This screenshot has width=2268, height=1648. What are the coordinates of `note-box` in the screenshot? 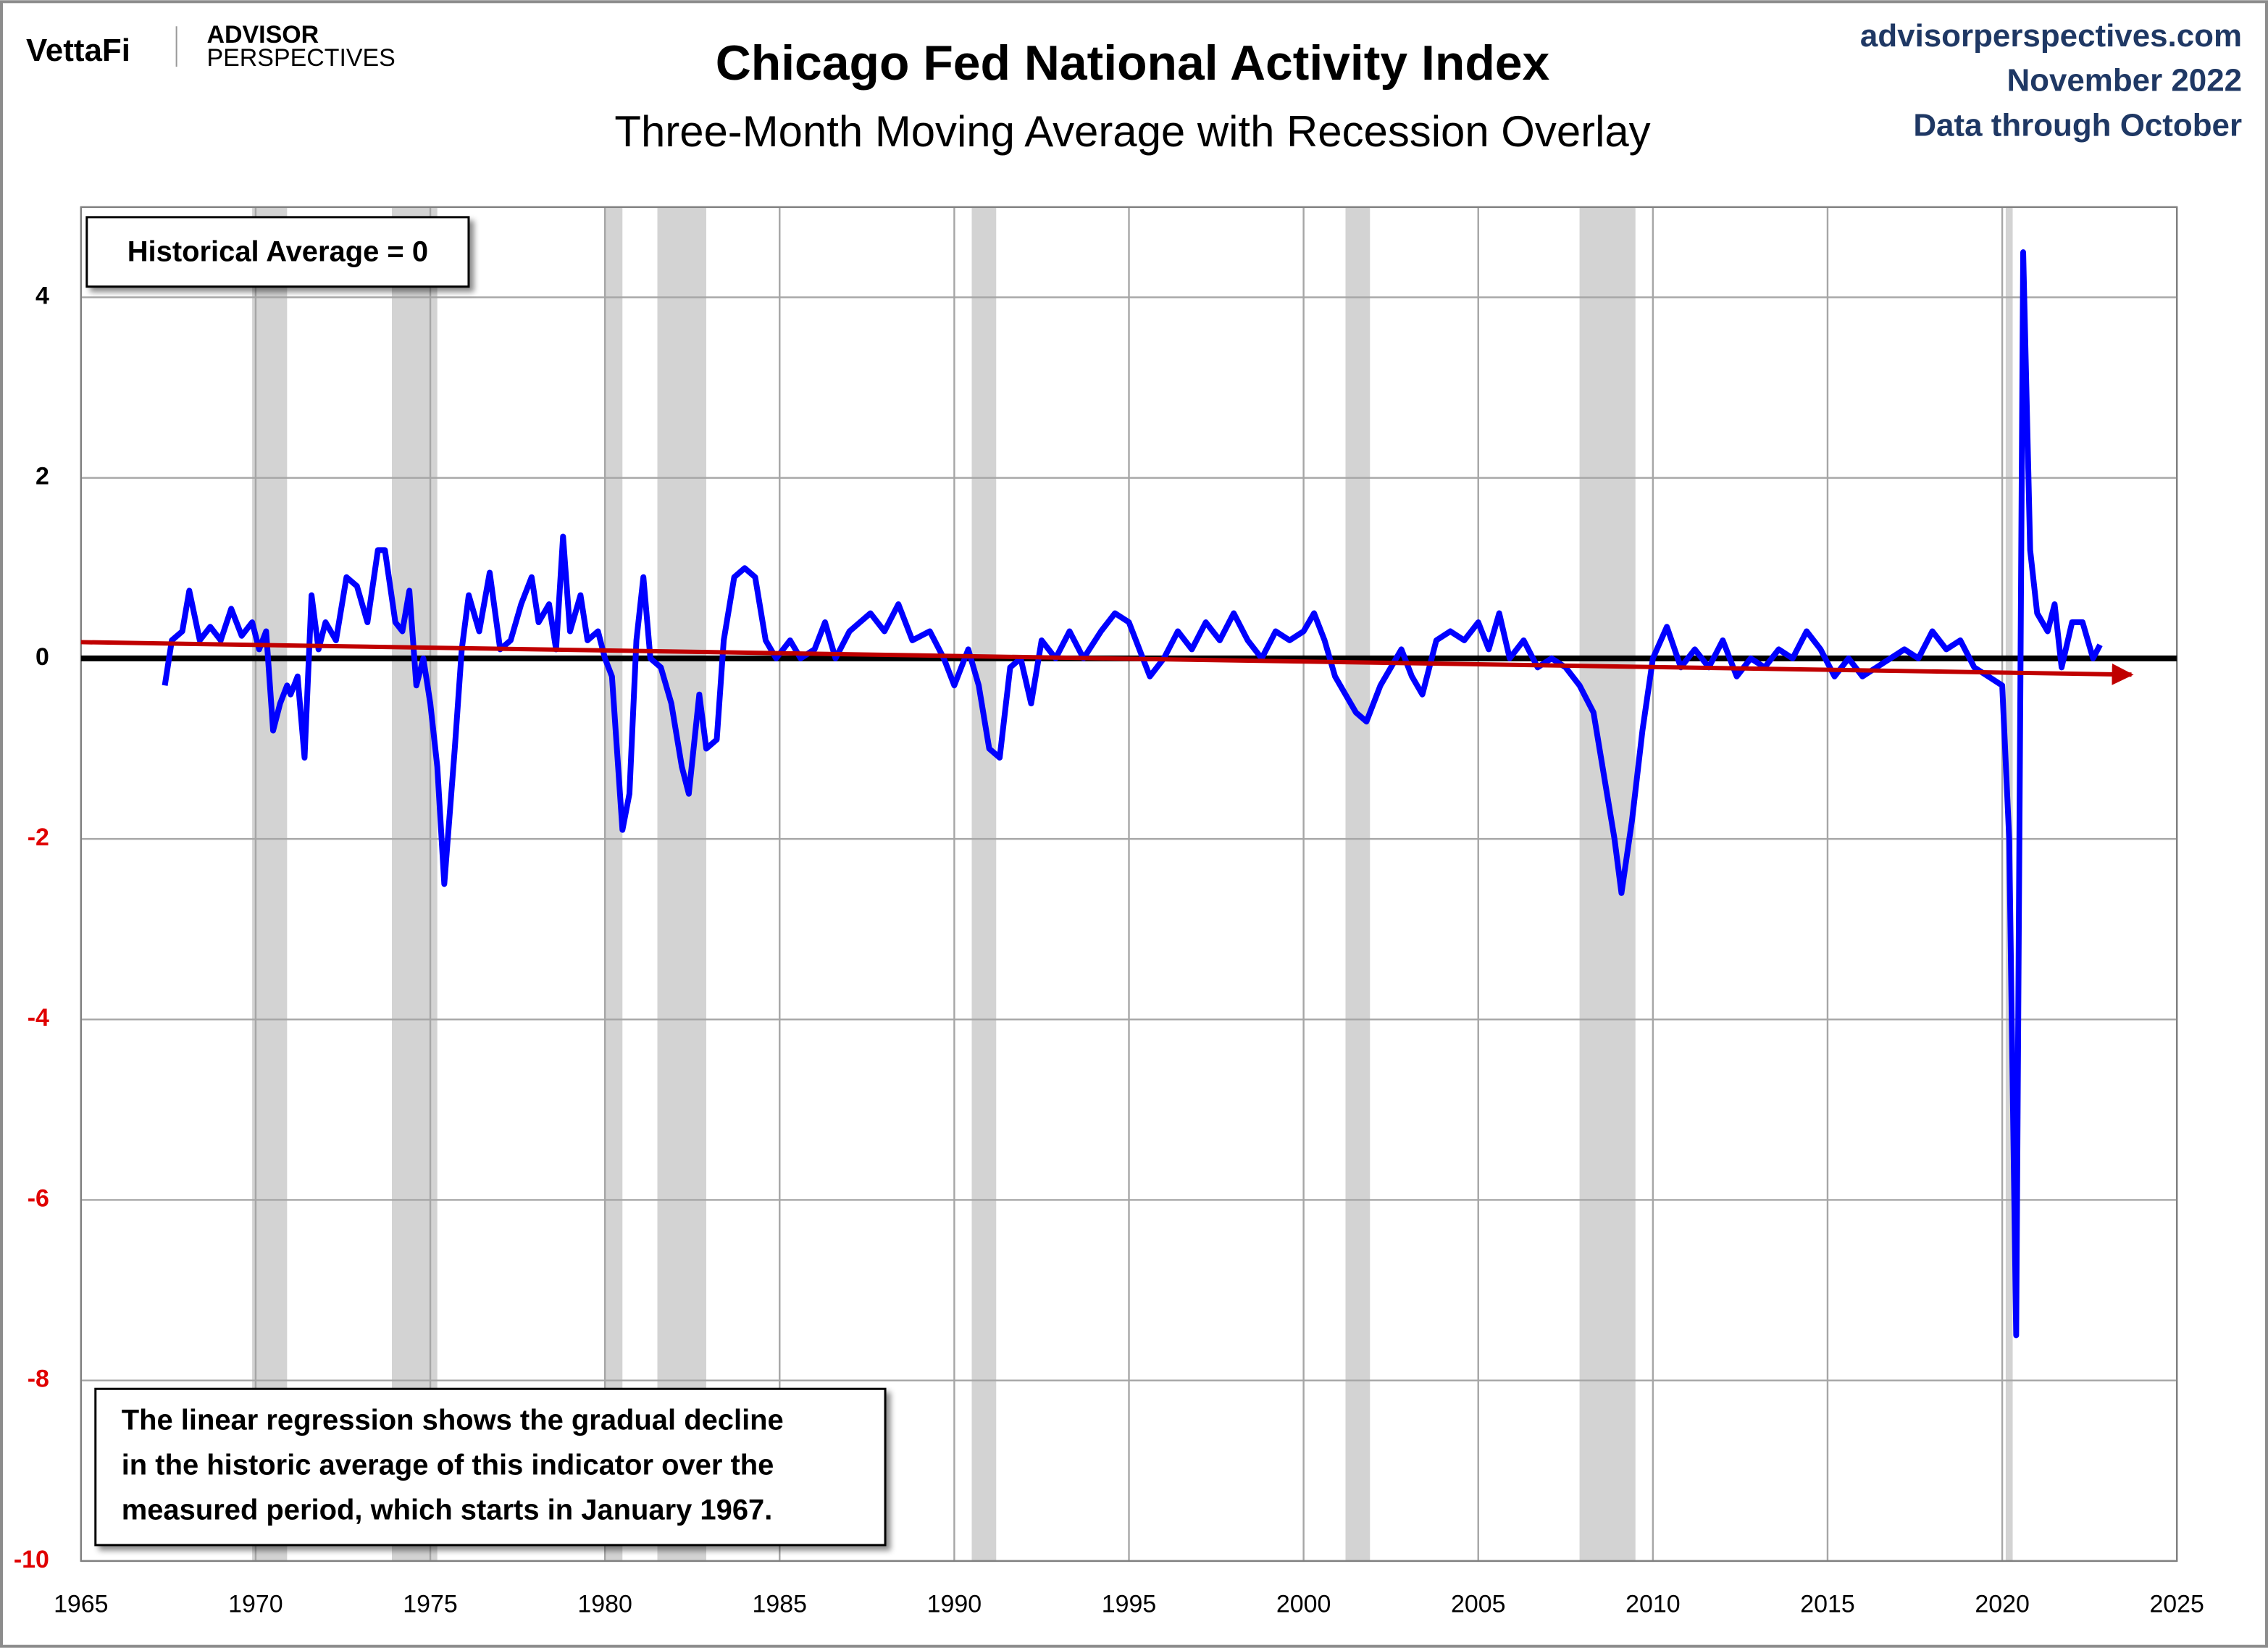 It's located at (491, 1467).